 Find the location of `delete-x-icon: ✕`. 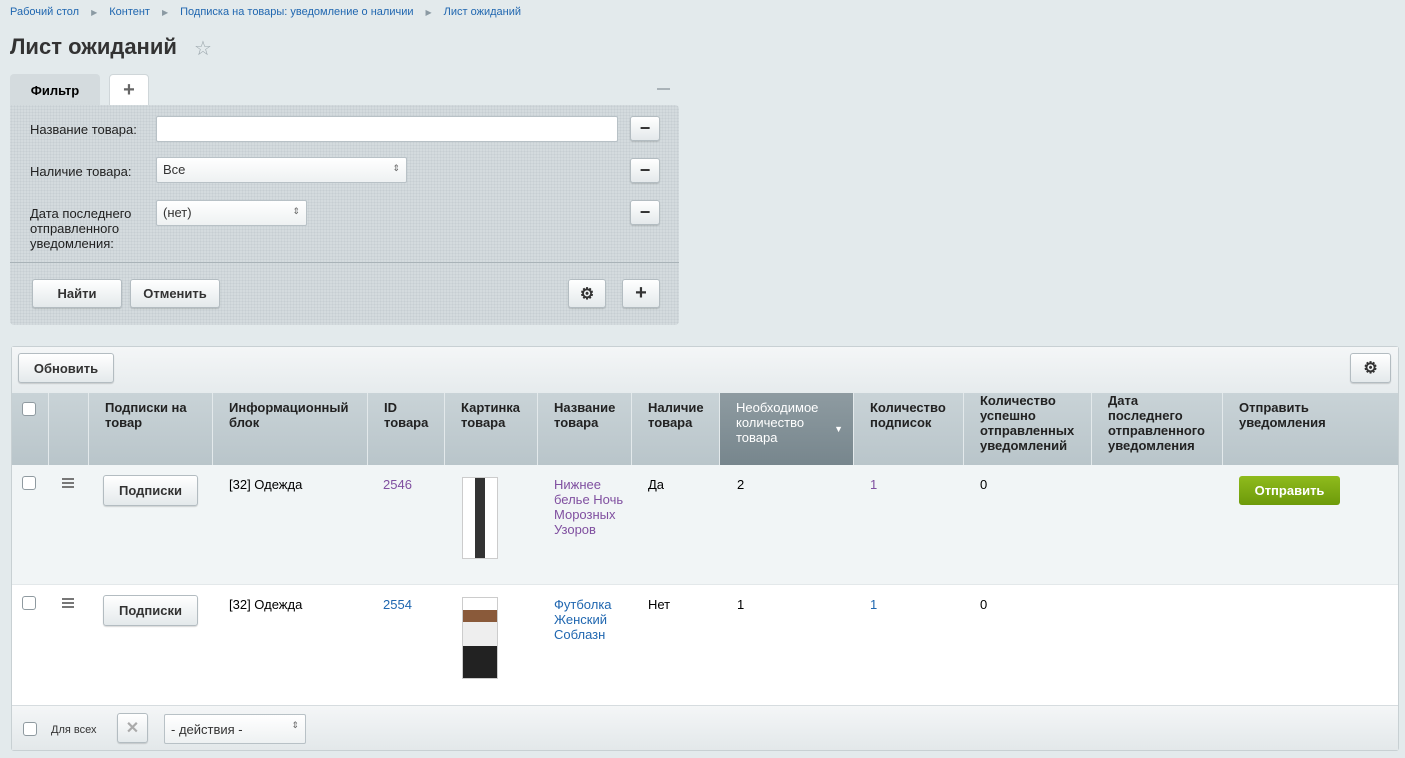

delete-x-icon: ✕ is located at coordinates (132, 728).